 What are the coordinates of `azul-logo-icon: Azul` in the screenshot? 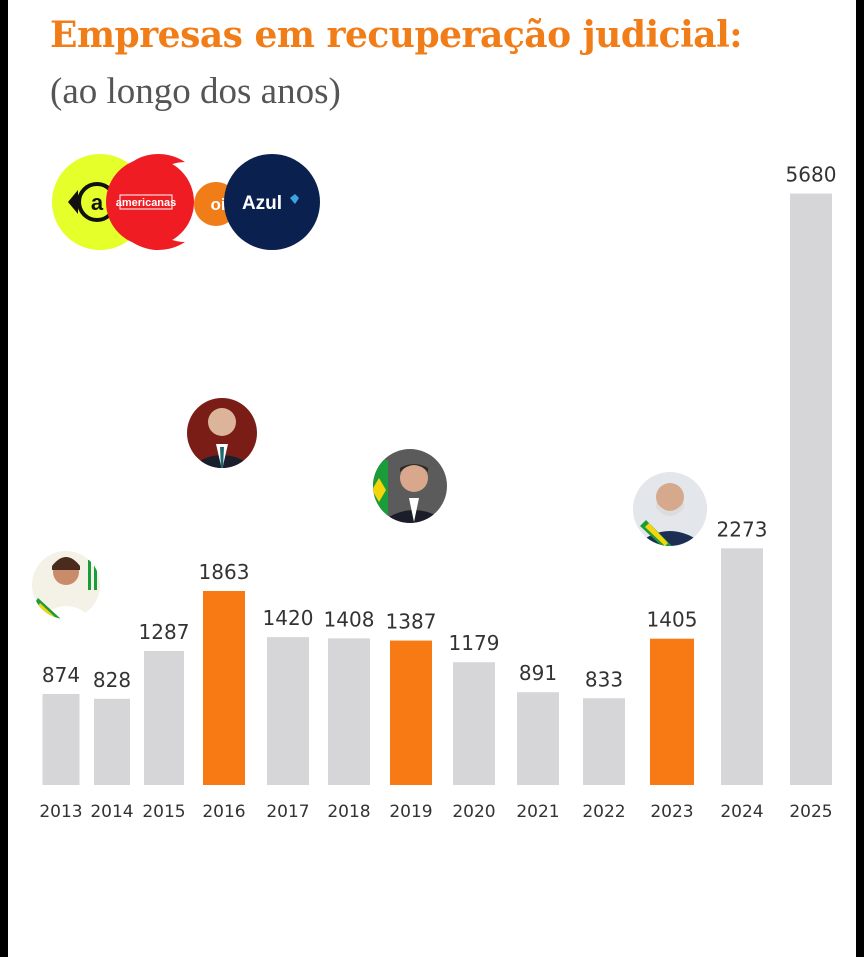 It's located at (272, 202).